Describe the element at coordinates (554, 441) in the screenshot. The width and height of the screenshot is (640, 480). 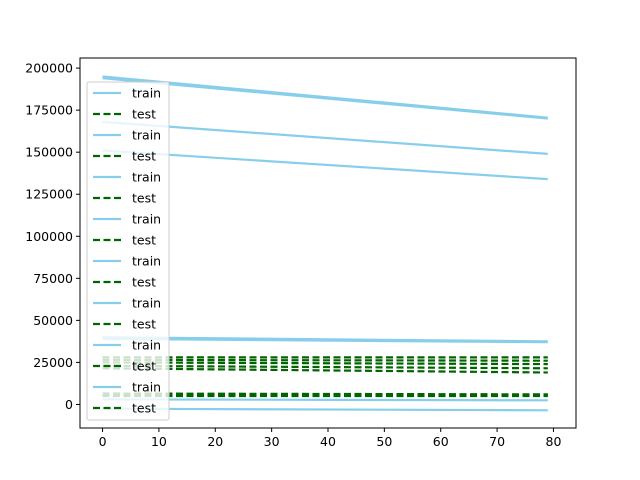
I see `x-tick-label: 80` at that location.